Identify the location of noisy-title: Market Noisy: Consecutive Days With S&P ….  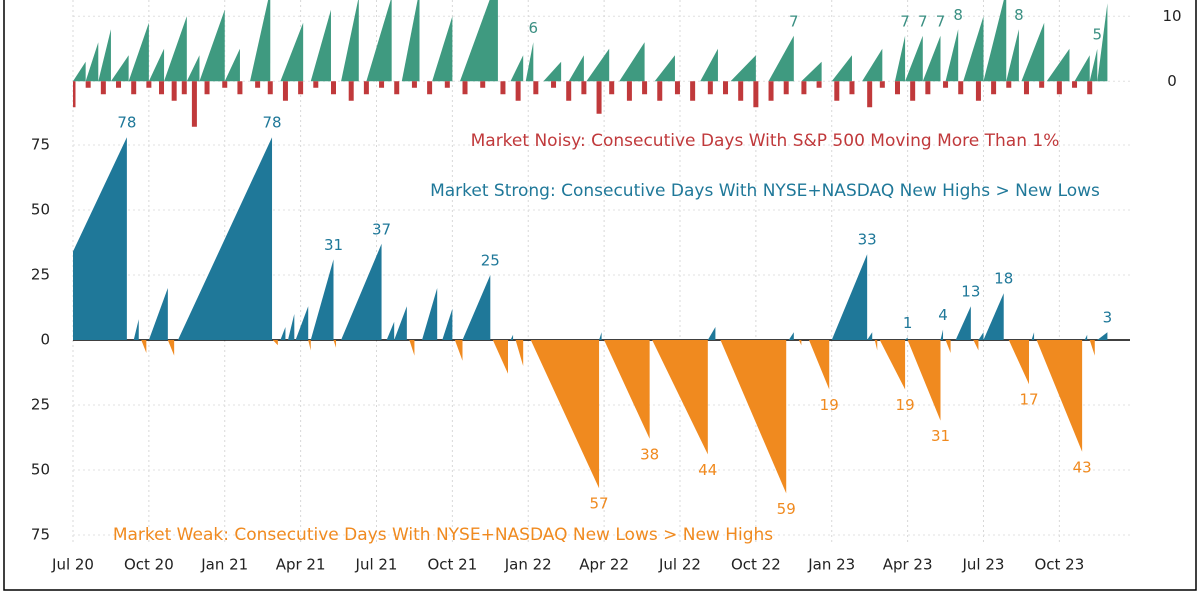
(765, 141).